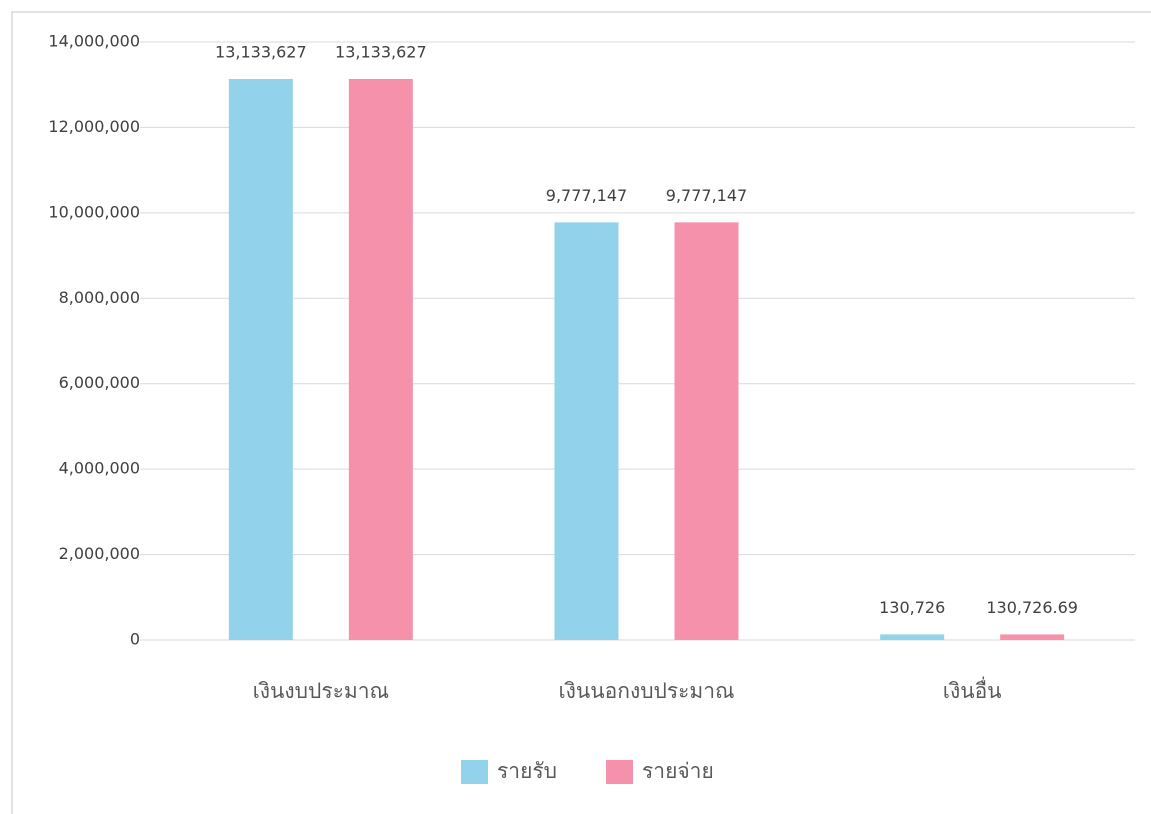 The width and height of the screenshot is (1151, 814). What do you see at coordinates (646, 691) in the screenshot?
I see `x-tick-label: เงินนอกงบประมาณ` at bounding box center [646, 691].